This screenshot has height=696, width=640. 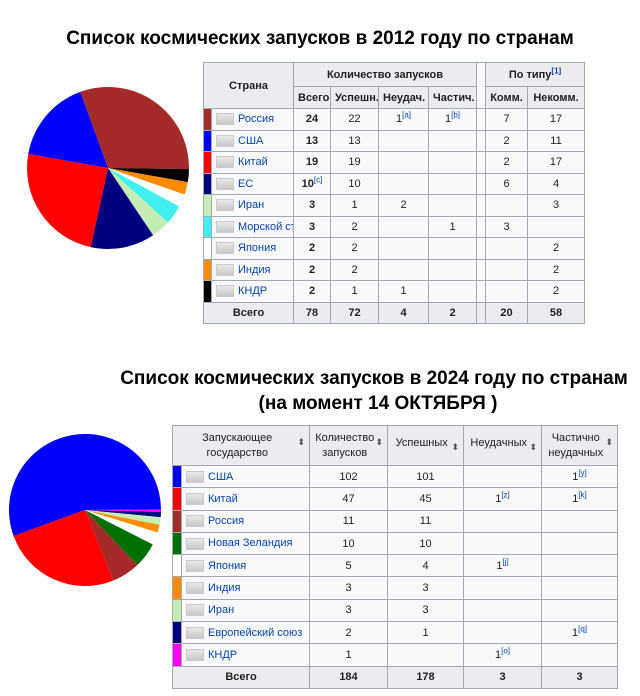 I want to click on footnote-link: [y], so click(x=582, y=472).